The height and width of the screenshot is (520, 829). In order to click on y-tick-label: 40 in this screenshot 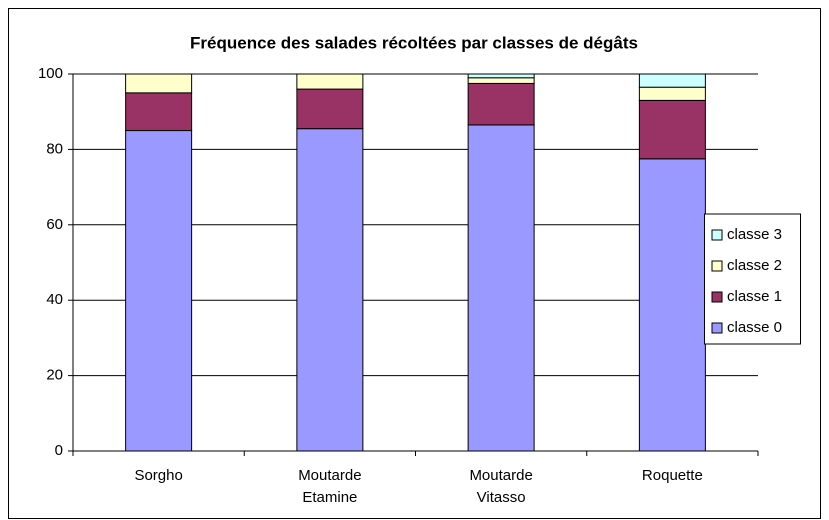, I will do `click(54, 299)`.